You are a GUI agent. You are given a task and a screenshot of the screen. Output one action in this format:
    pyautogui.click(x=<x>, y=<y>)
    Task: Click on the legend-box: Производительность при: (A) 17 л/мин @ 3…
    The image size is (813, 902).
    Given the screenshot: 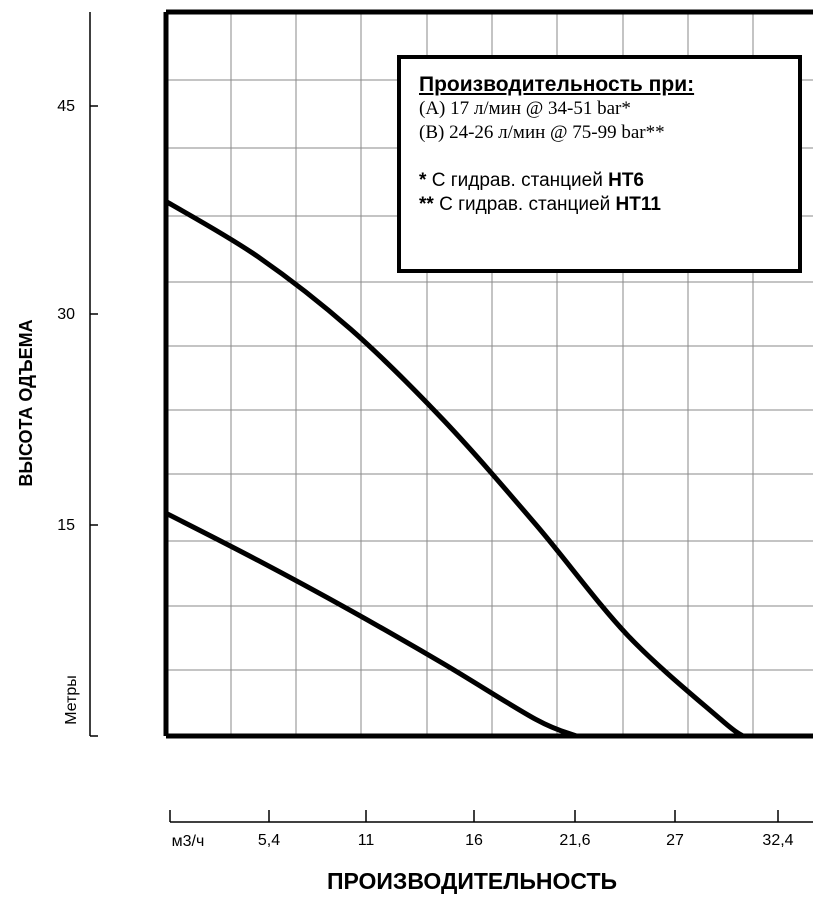 What is the action you would take?
    pyautogui.click(x=599, y=164)
    